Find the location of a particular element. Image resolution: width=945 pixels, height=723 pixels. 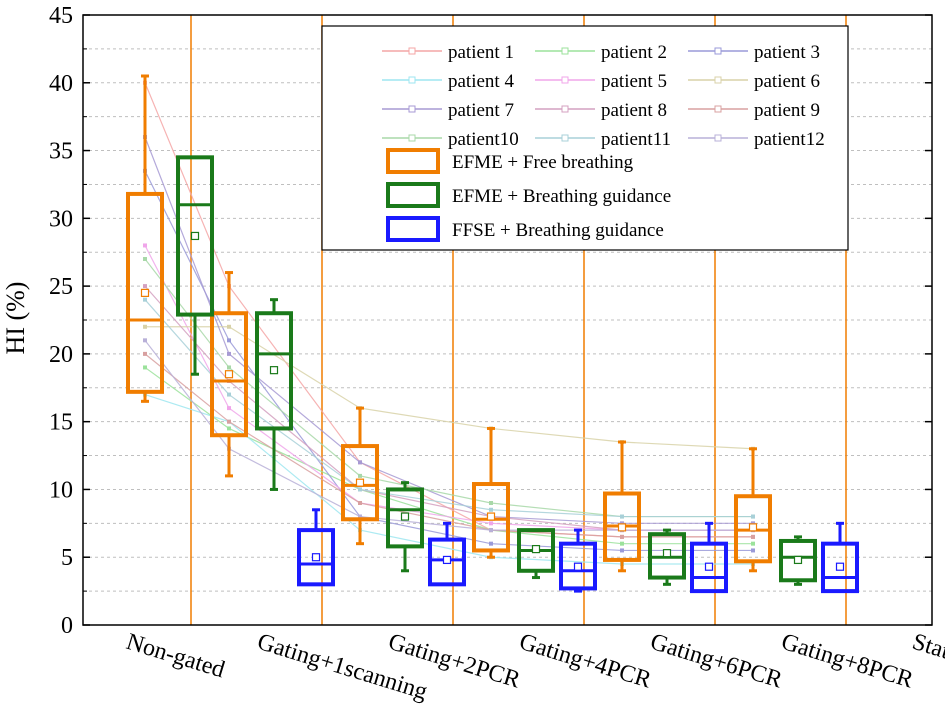

legend-item-patient: patient12 is located at coordinates (756, 139).